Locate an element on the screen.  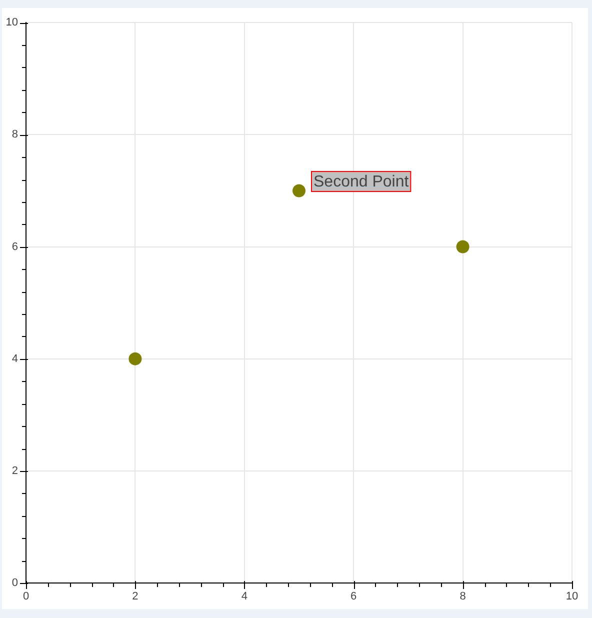
y-tick-label: 4 is located at coordinates (15, 358).